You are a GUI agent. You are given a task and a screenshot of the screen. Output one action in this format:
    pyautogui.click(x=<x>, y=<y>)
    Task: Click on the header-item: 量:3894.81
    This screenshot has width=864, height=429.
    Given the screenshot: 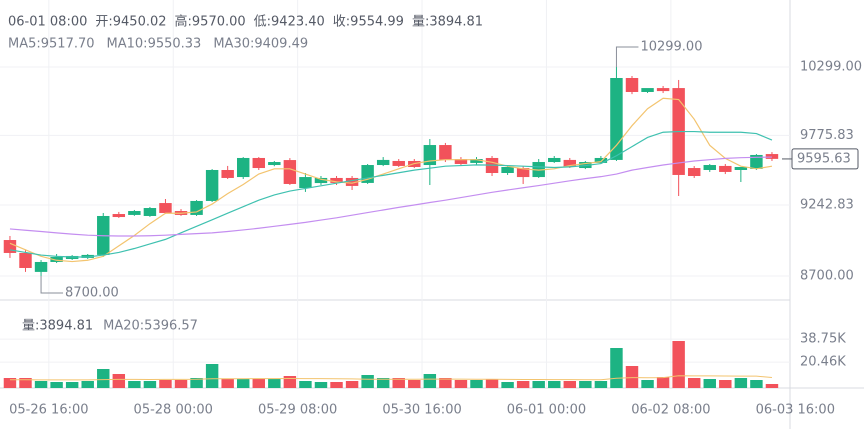 What is the action you would take?
    pyautogui.click(x=447, y=22)
    